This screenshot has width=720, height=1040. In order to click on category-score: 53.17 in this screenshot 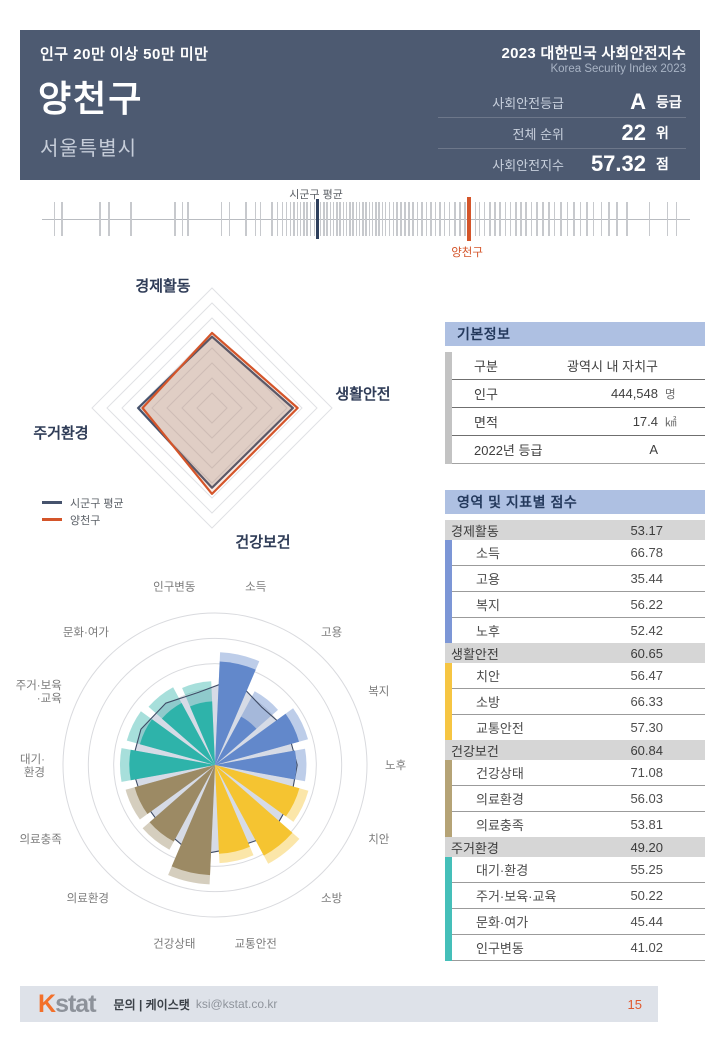, I will do `click(646, 530)`.